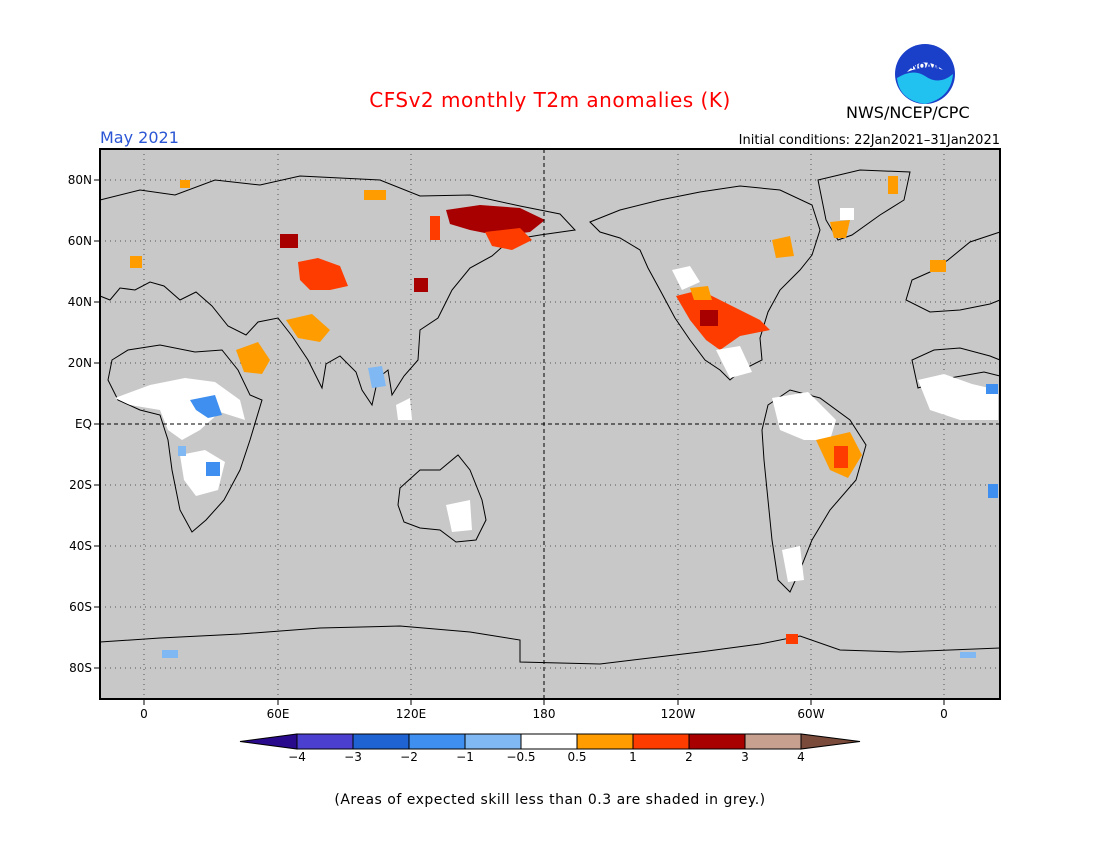 This screenshot has height=850, width=1100. Describe the element at coordinates (411, 714) in the screenshot. I see `lon-label: 120E` at that location.